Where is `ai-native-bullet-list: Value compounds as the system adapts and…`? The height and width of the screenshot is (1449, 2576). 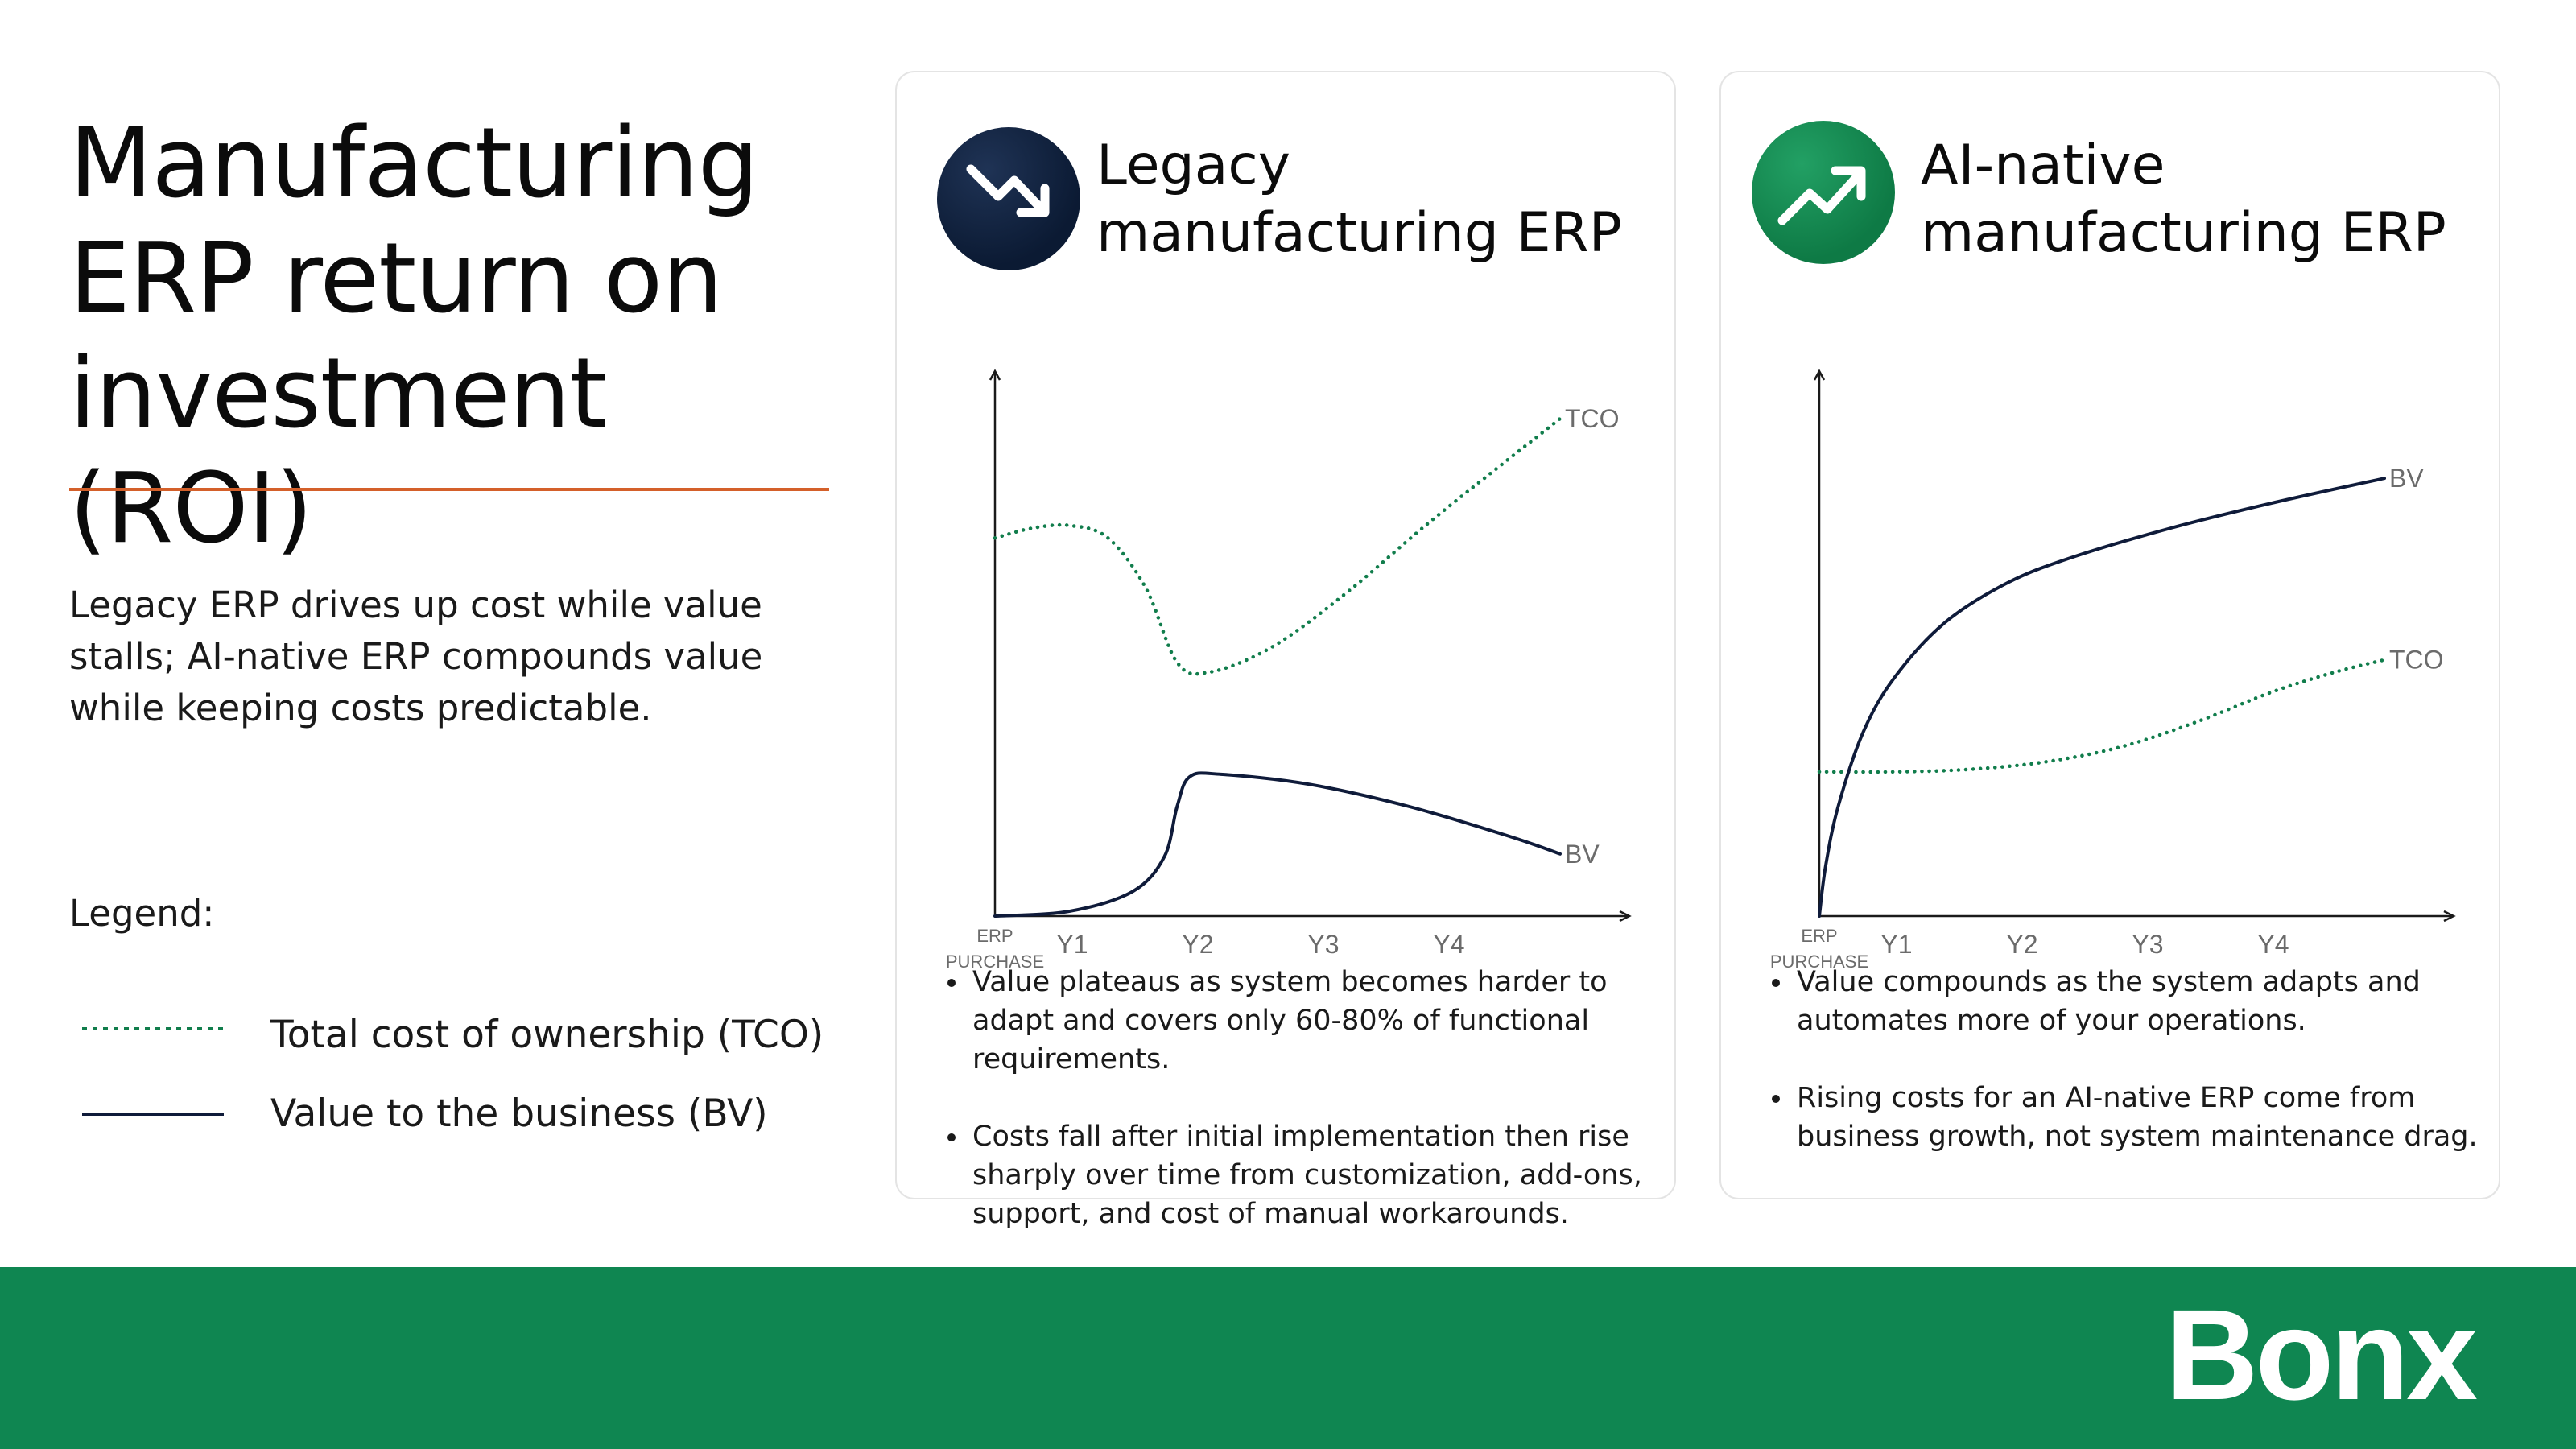 ai-native-bullet-list: Value compounds as the system adapts and… is located at coordinates (2137, 1079).